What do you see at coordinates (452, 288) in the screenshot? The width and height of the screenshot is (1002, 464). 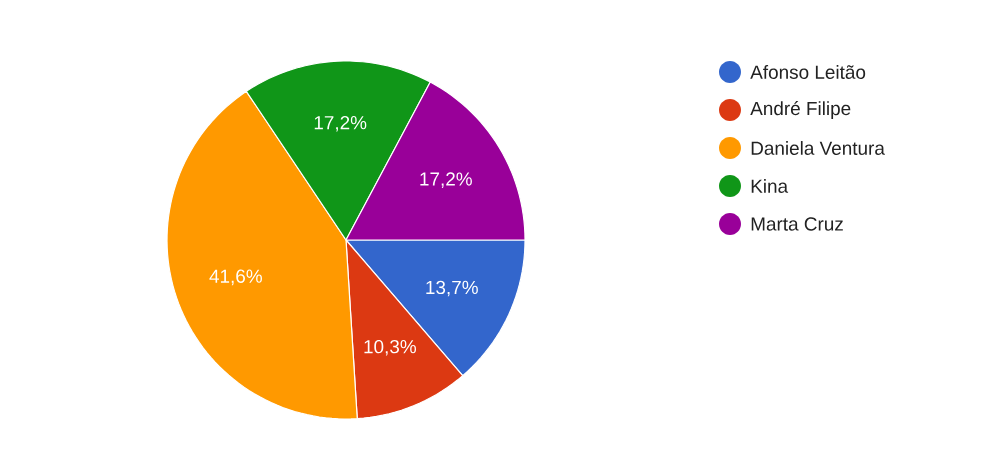 I see `data-label: 13,7%` at bounding box center [452, 288].